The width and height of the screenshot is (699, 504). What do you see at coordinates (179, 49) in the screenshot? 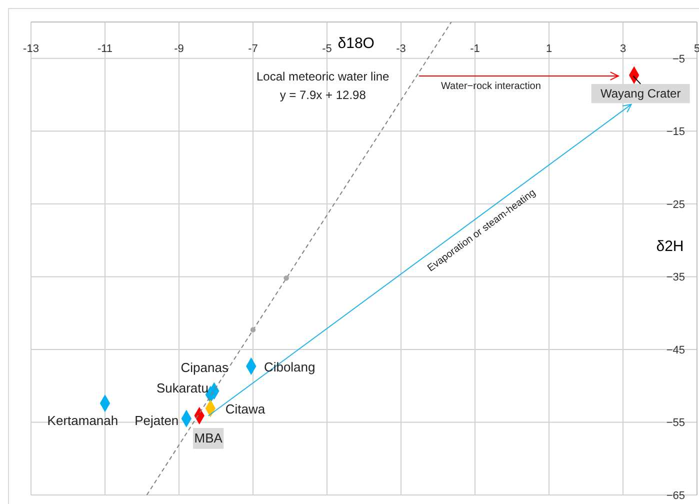
I see `x-tick-label: -9` at bounding box center [179, 49].